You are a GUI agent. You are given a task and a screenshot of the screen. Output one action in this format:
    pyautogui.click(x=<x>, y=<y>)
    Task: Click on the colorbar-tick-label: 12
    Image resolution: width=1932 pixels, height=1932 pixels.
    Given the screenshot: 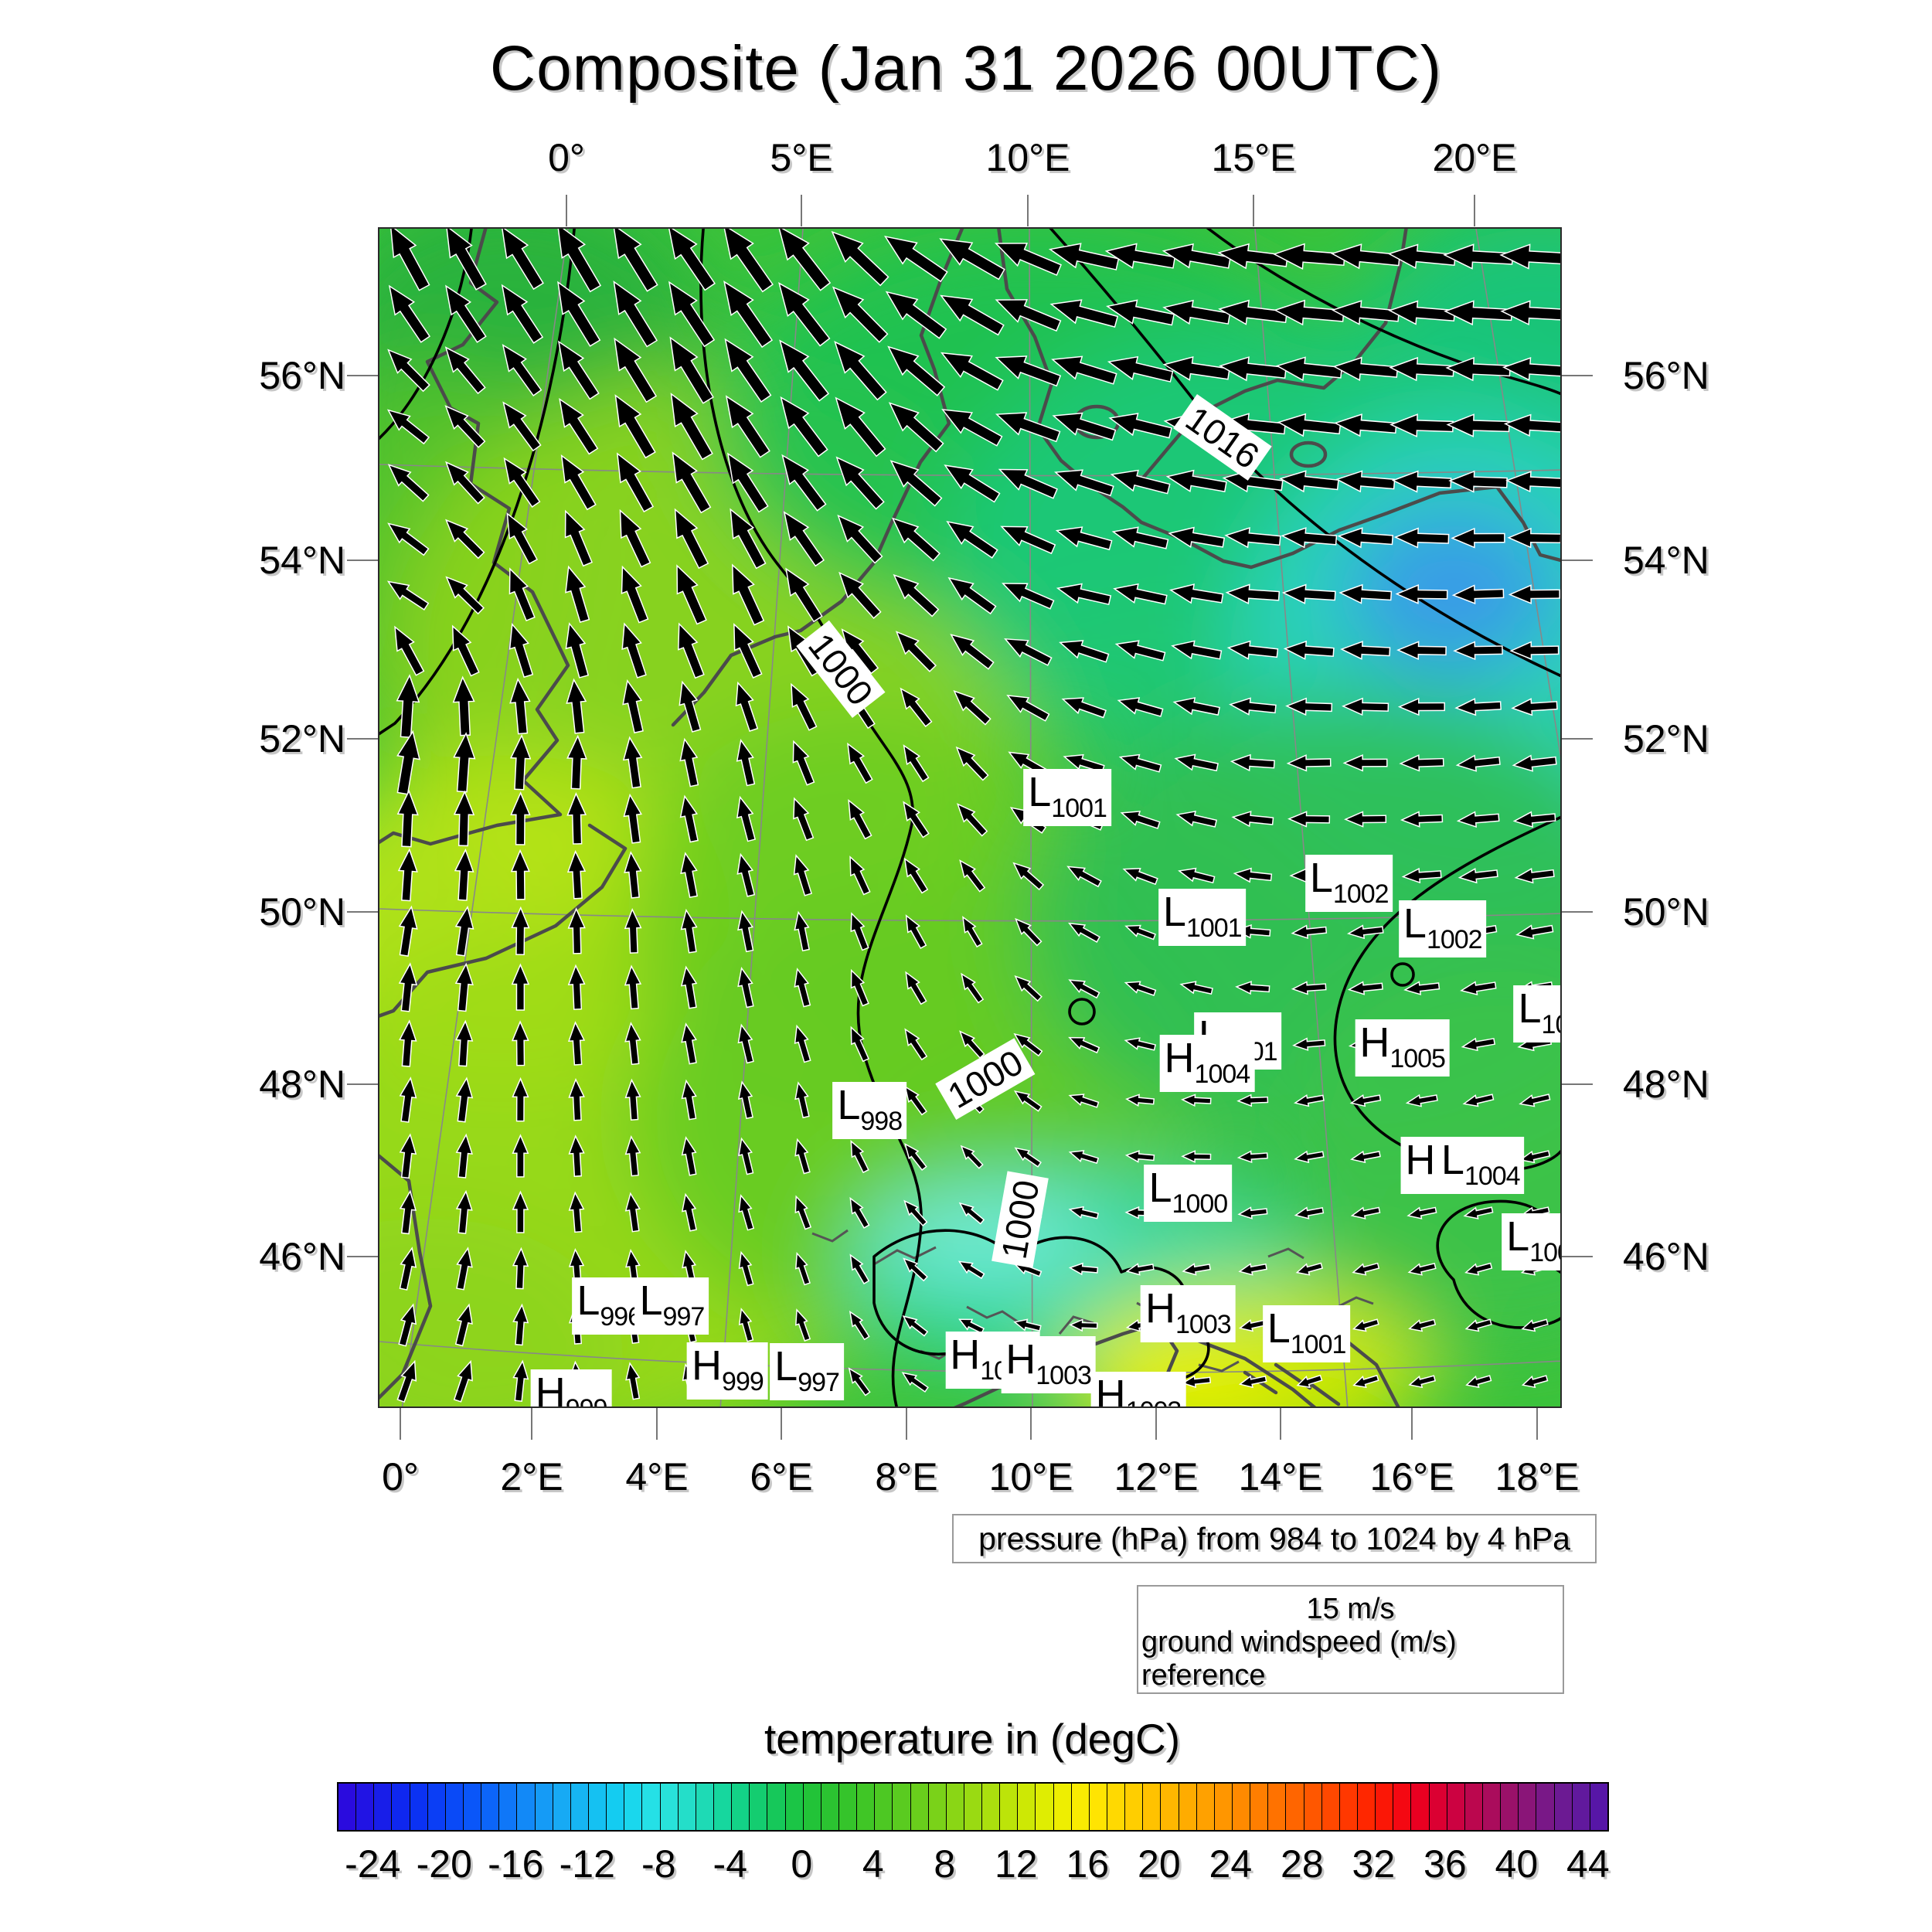 What is the action you would take?
    pyautogui.click(x=1017, y=1864)
    